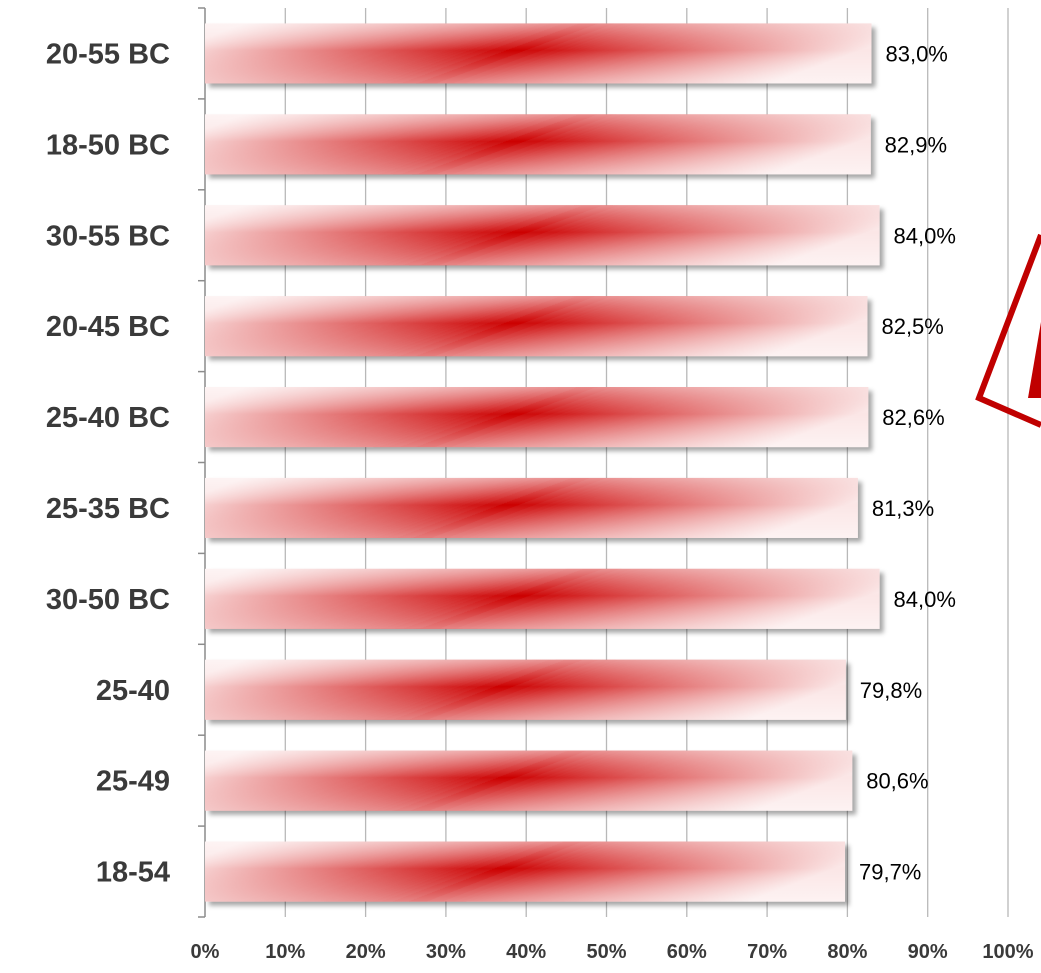  What do you see at coordinates (205, 952) in the screenshot?
I see `x-tick-label: 0%` at bounding box center [205, 952].